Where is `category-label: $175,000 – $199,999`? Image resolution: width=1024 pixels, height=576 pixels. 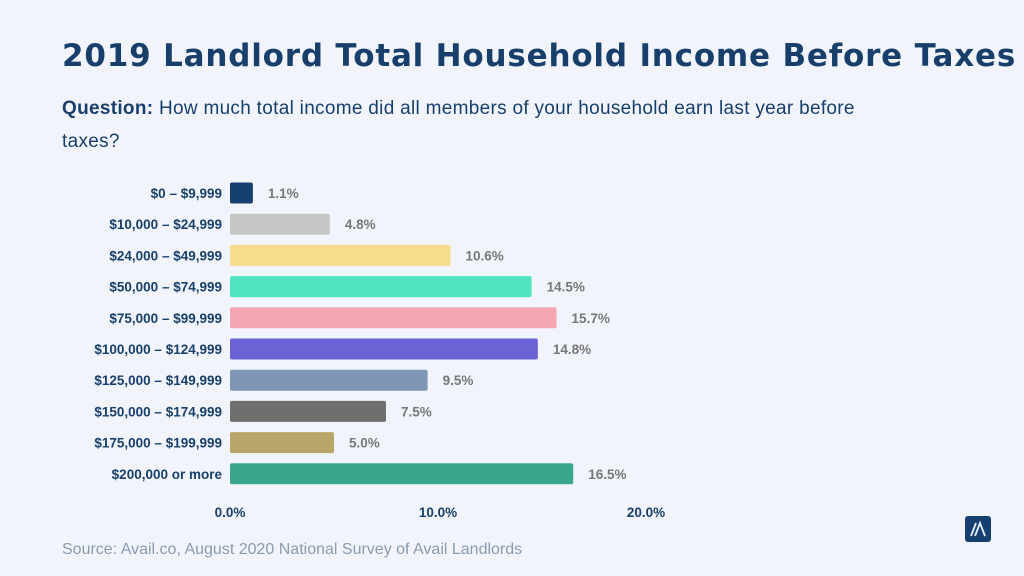
category-label: $175,000 – $199,999 is located at coordinates (158, 443).